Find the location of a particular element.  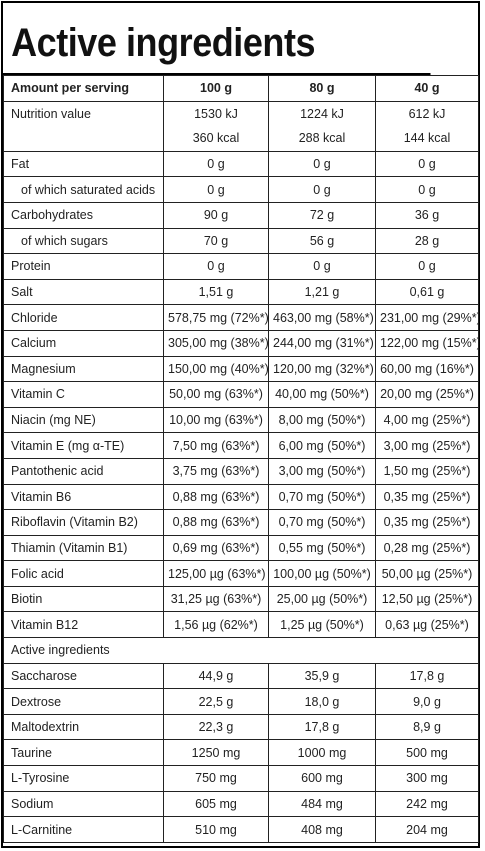

cell-value: 22,3 g is located at coordinates (216, 727).